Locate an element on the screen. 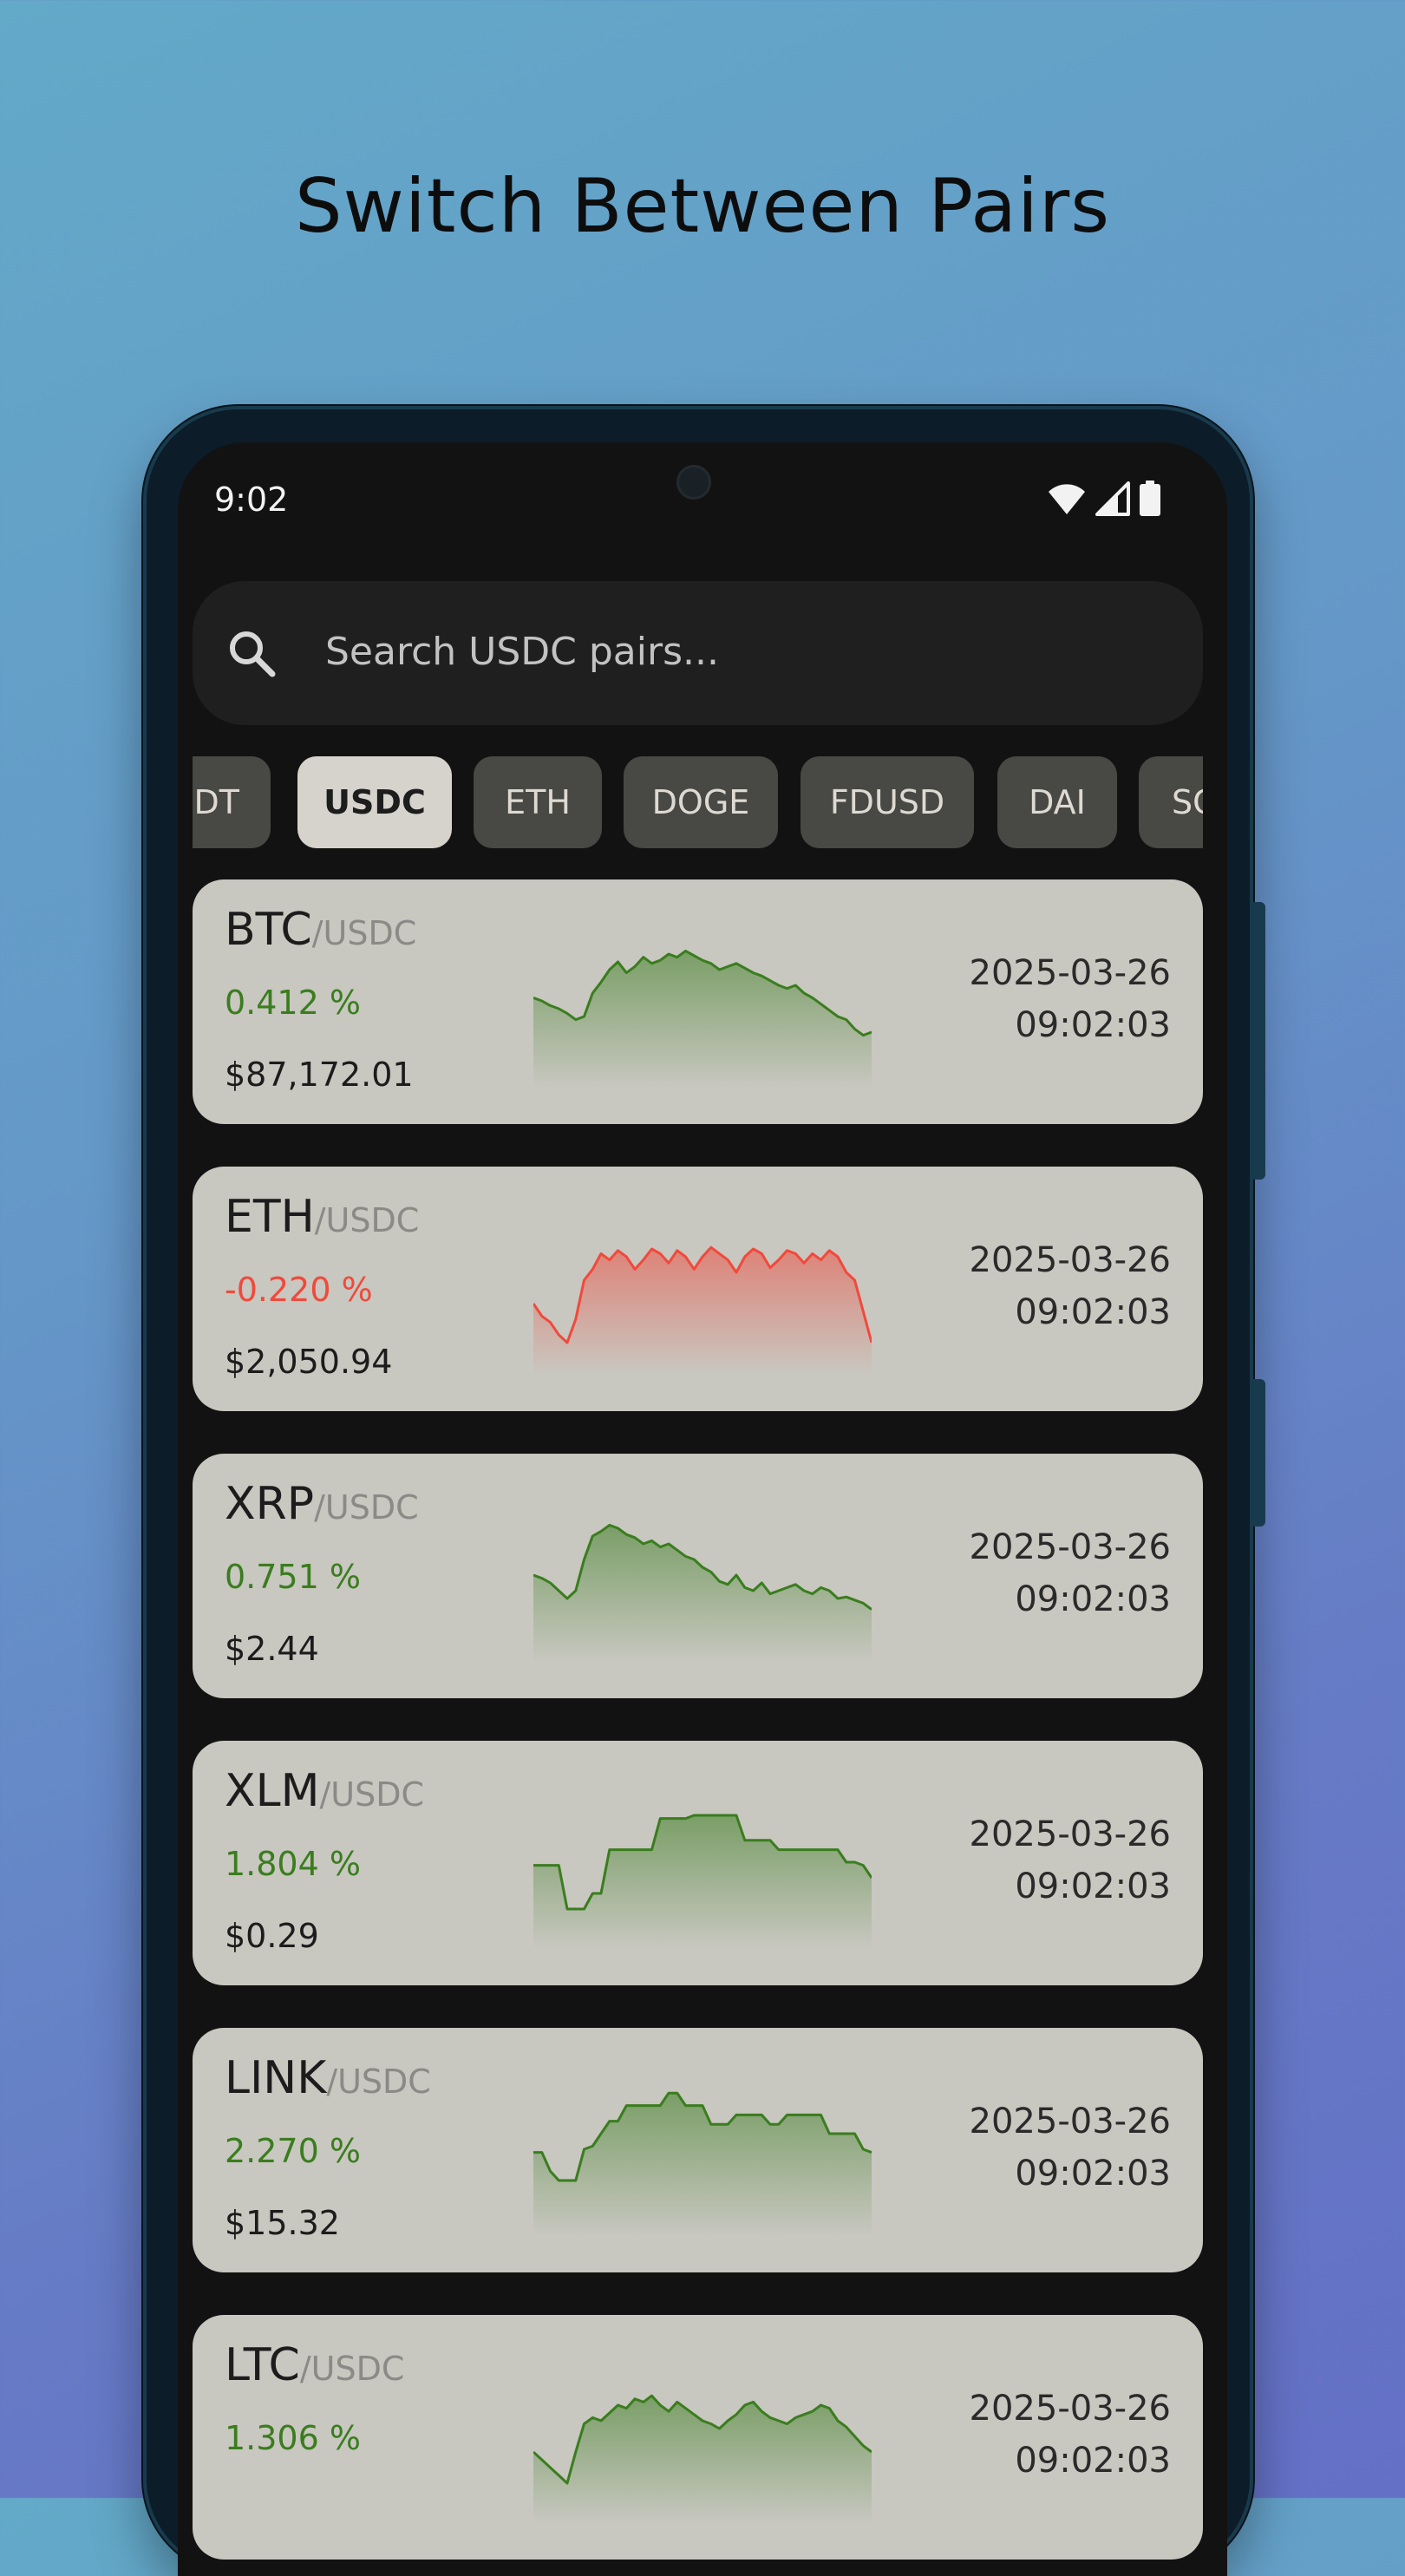 The image size is (1405, 2576). pair-name: BTC/USDC is located at coordinates (320, 930).